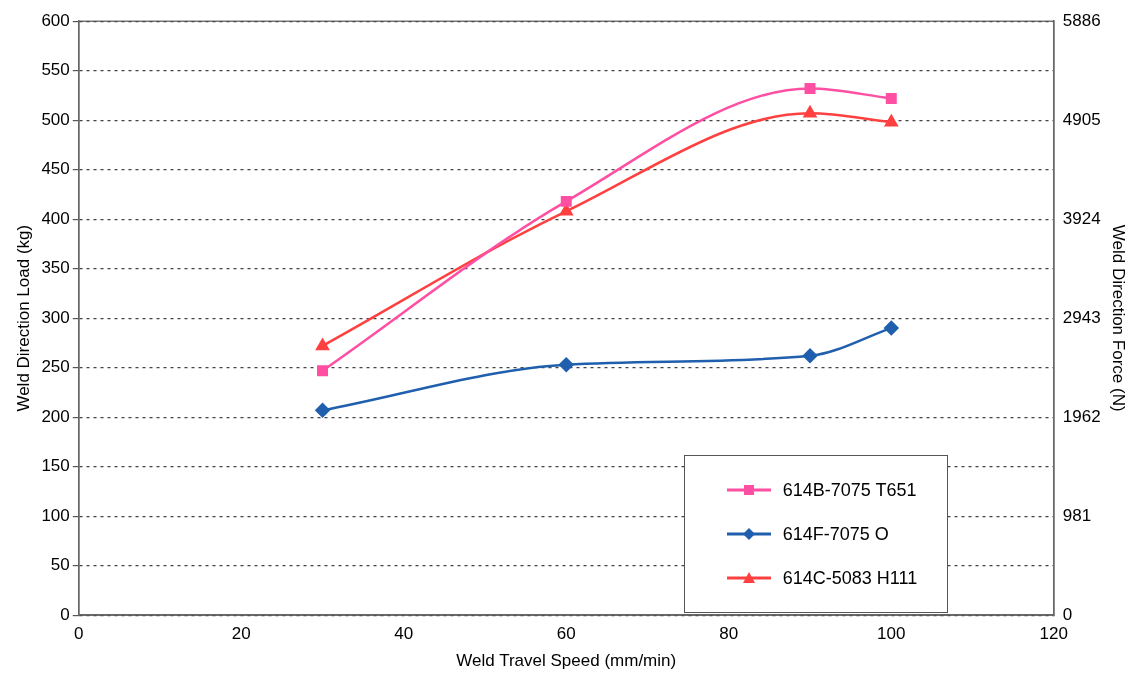 This screenshot has height=688, width=1144. What do you see at coordinates (23, 318) in the screenshot?
I see `y-axis-title: Weld Direction Load (kg)` at bounding box center [23, 318].